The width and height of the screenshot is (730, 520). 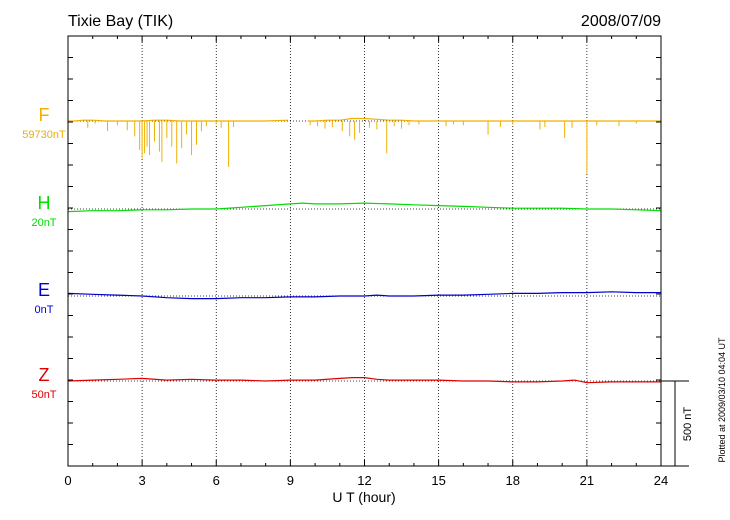 What do you see at coordinates (43, 395) in the screenshot?
I see `series-baseline-z: 50nT` at bounding box center [43, 395].